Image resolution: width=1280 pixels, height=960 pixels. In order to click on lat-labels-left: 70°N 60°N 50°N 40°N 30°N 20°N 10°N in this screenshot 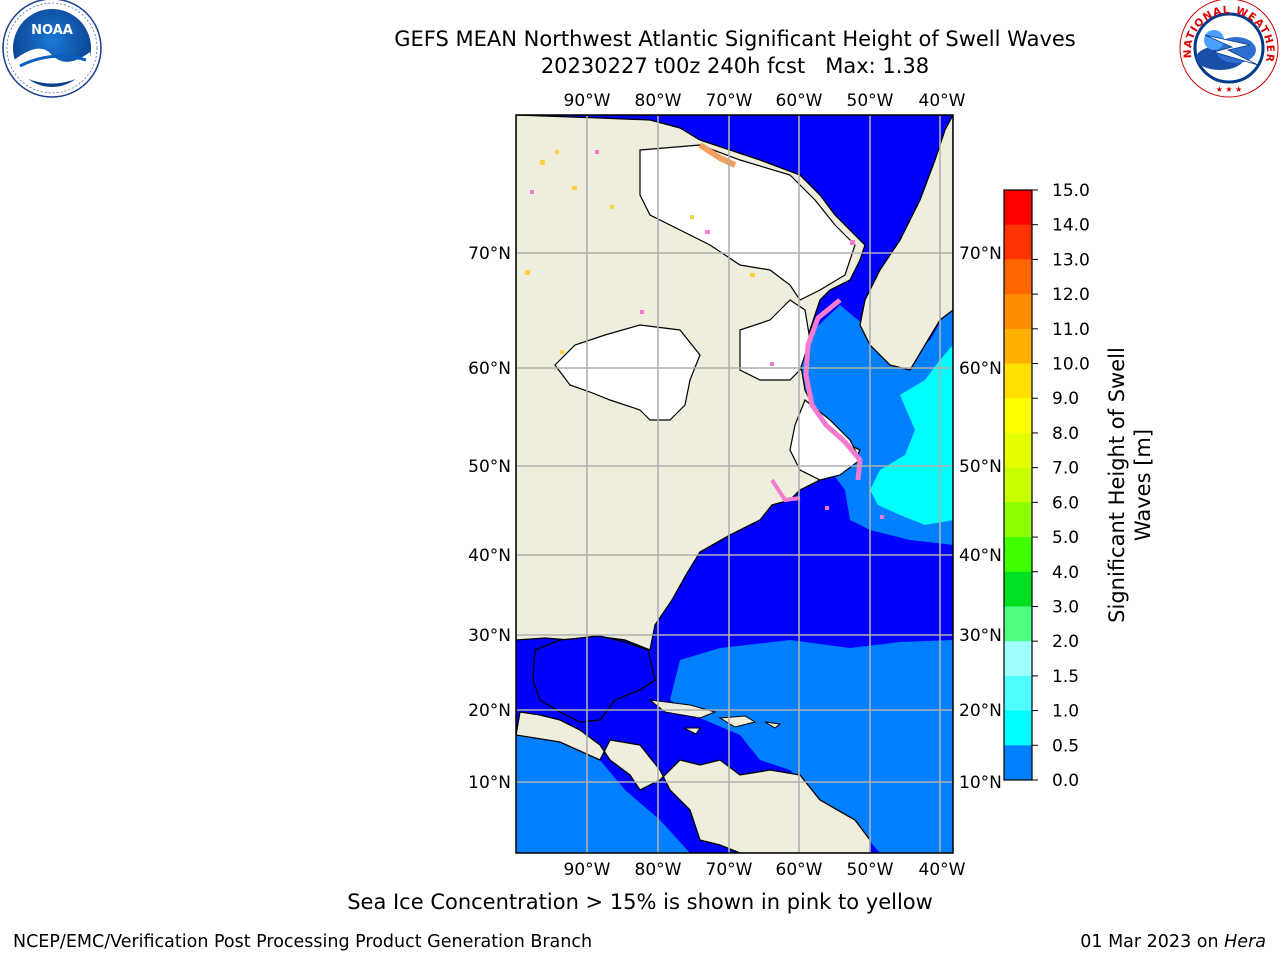, I will do `click(489, 518)`.